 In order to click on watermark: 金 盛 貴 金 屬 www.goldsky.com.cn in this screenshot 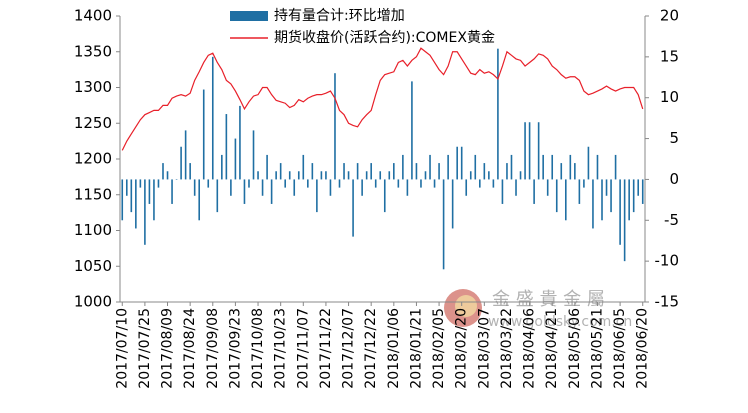, I will do `click(538, 309)`.